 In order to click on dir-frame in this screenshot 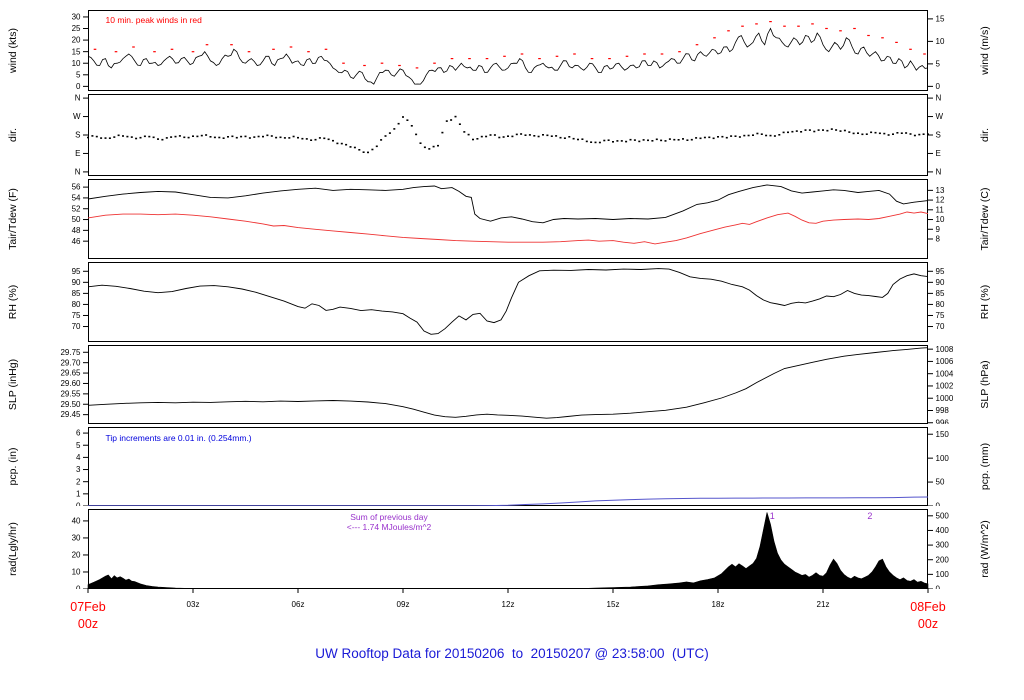, I will do `click(508, 135)`.